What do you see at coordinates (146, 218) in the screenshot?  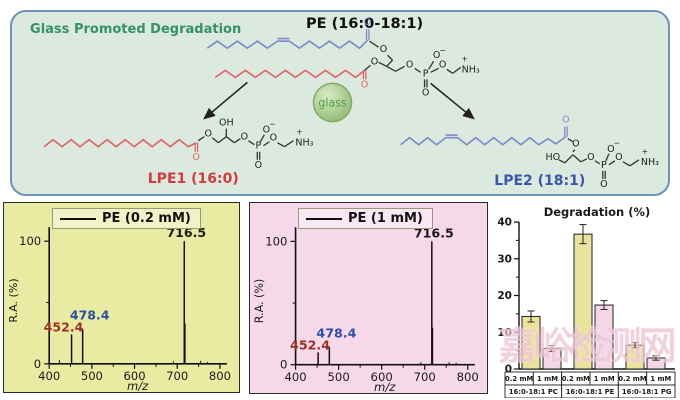 I see `legend-label: PE (0.2 mM)` at bounding box center [146, 218].